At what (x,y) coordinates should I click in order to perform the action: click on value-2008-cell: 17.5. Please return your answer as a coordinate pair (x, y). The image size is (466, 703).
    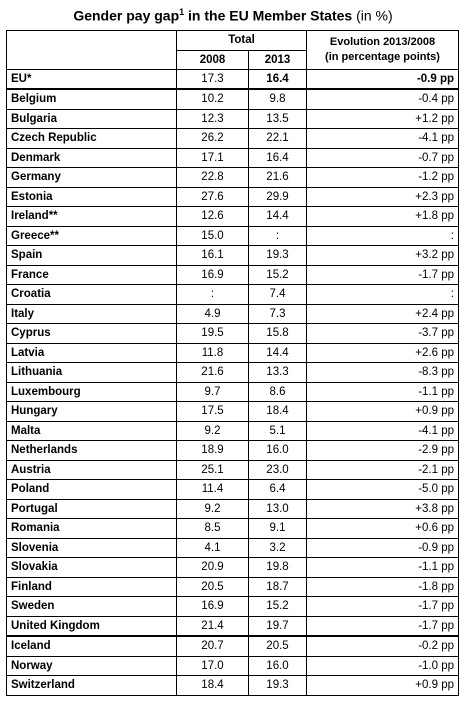
    Looking at the image, I should click on (212, 411).